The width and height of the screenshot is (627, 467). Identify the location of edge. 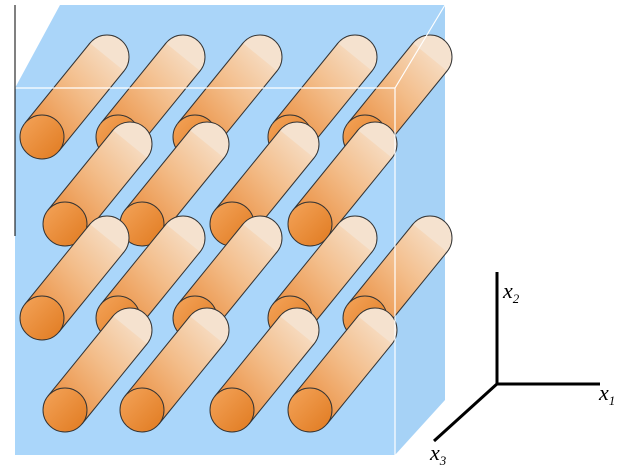
(420, 46).